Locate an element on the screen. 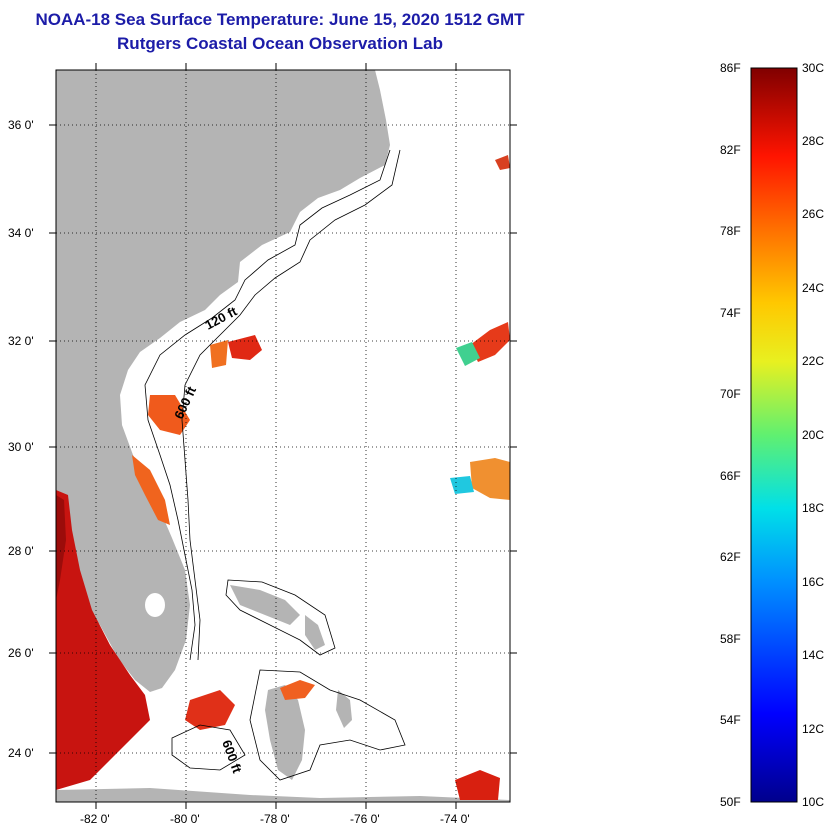 The width and height of the screenshot is (833, 832). lon-label-82: -82 0' is located at coordinates (95, 819).